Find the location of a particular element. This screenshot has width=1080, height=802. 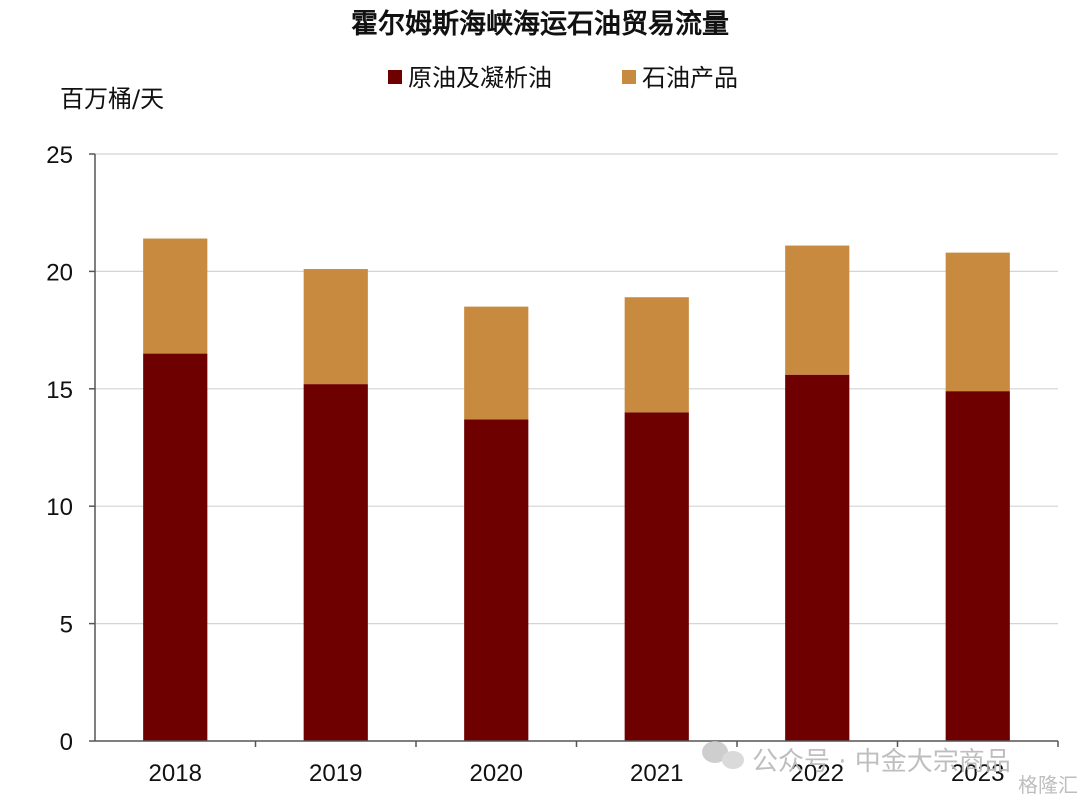

legend-label-products: 石油产品 is located at coordinates (690, 78).